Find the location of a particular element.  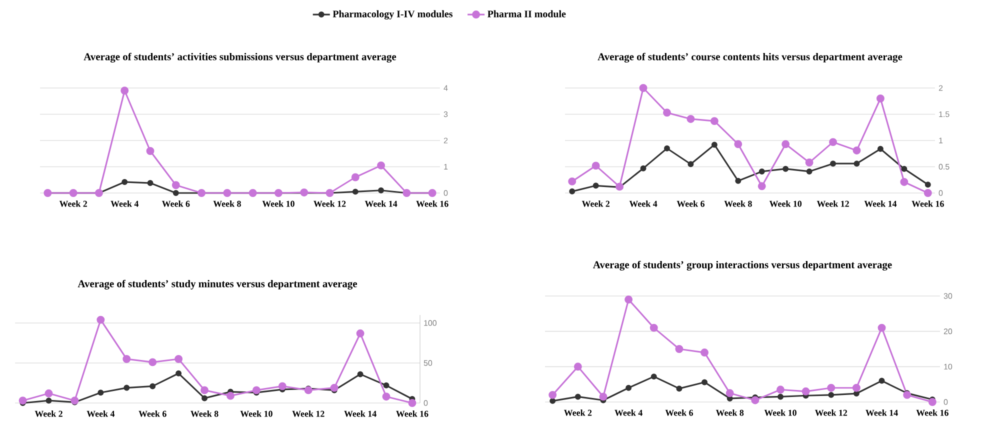

legend-label: Pharmacology I-IV modules is located at coordinates (392, 15).